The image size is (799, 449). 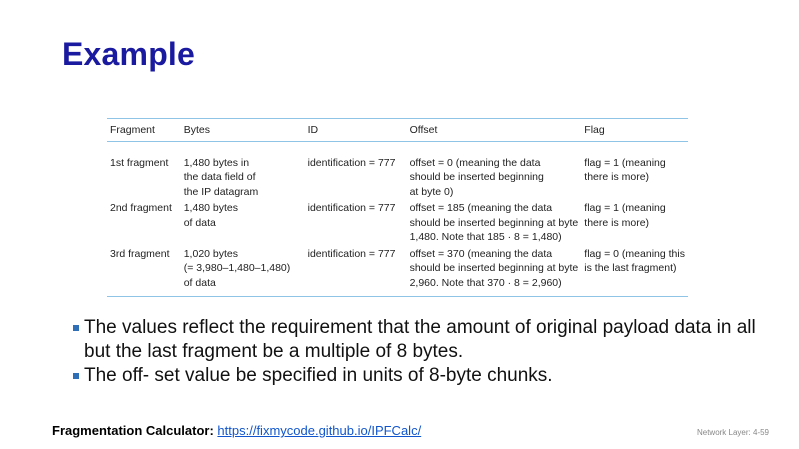 What do you see at coordinates (144, 170) in the screenshot?
I see `cell-fragment: 1st fragment` at bounding box center [144, 170].